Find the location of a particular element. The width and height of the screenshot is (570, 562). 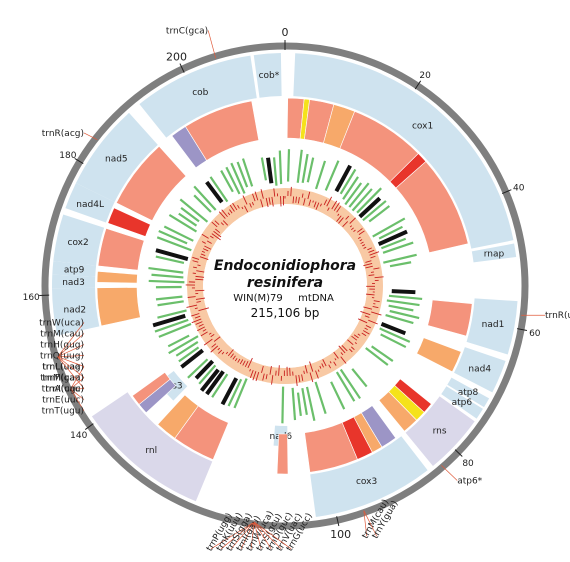

gene-label-nad4L: nad4L is located at coordinates (90, 205).